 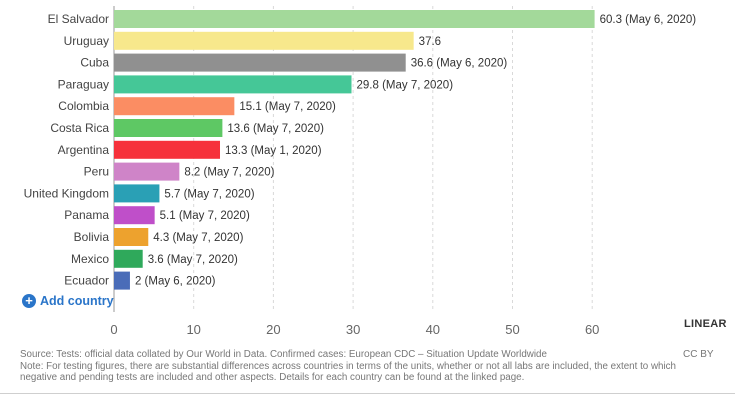 What do you see at coordinates (367, 393) in the screenshot?
I see `divider` at bounding box center [367, 393].